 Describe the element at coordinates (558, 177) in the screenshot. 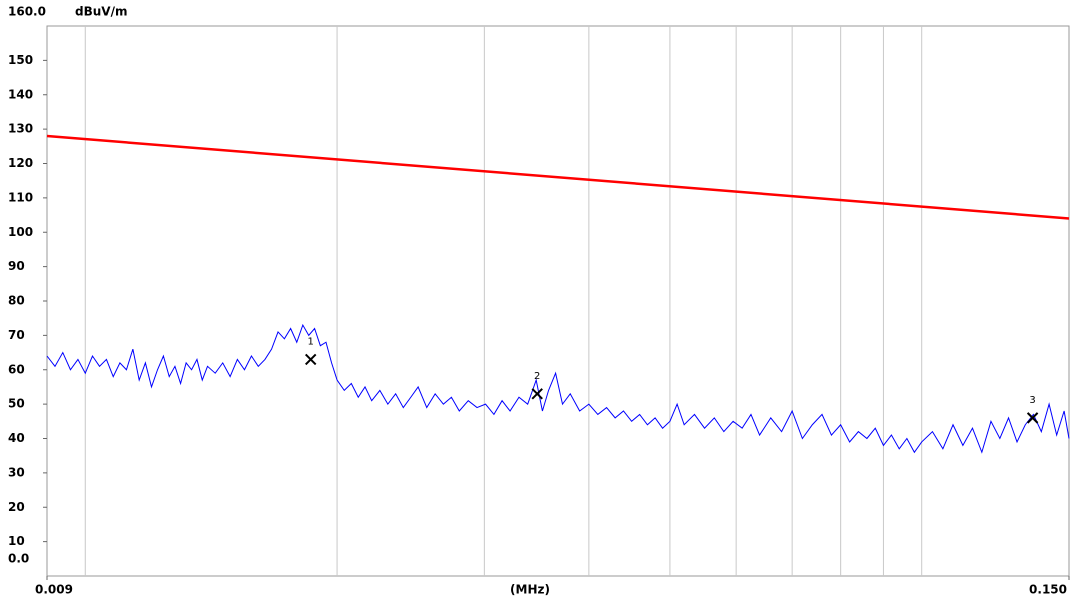

I see `series-line` at that location.